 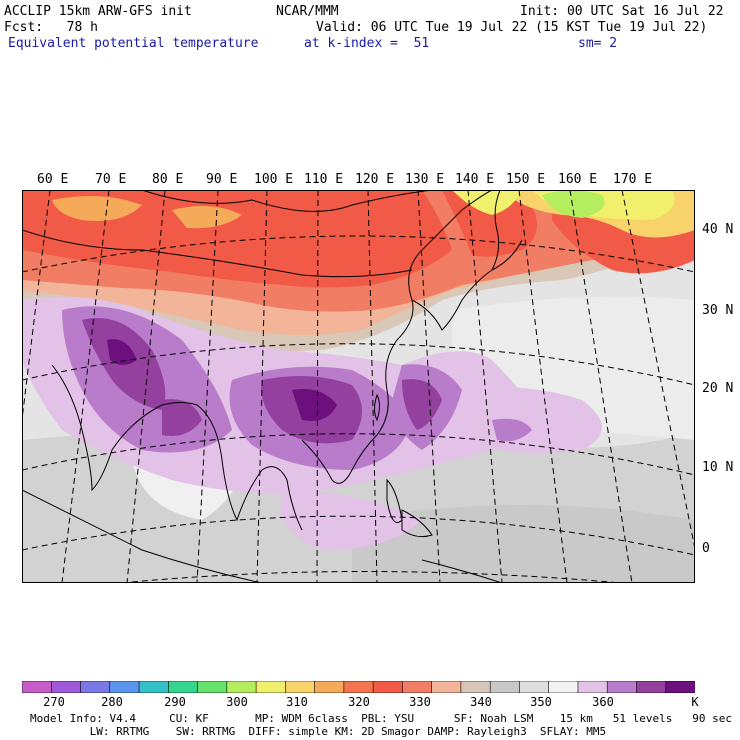 What do you see at coordinates (598, 43) in the screenshot?
I see `smoothing-label: sm= 2` at bounding box center [598, 43].